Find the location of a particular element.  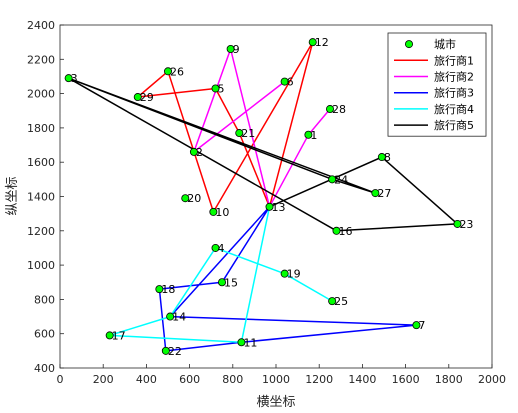

y-tick-label: 1200 is located at coordinates (41, 231).